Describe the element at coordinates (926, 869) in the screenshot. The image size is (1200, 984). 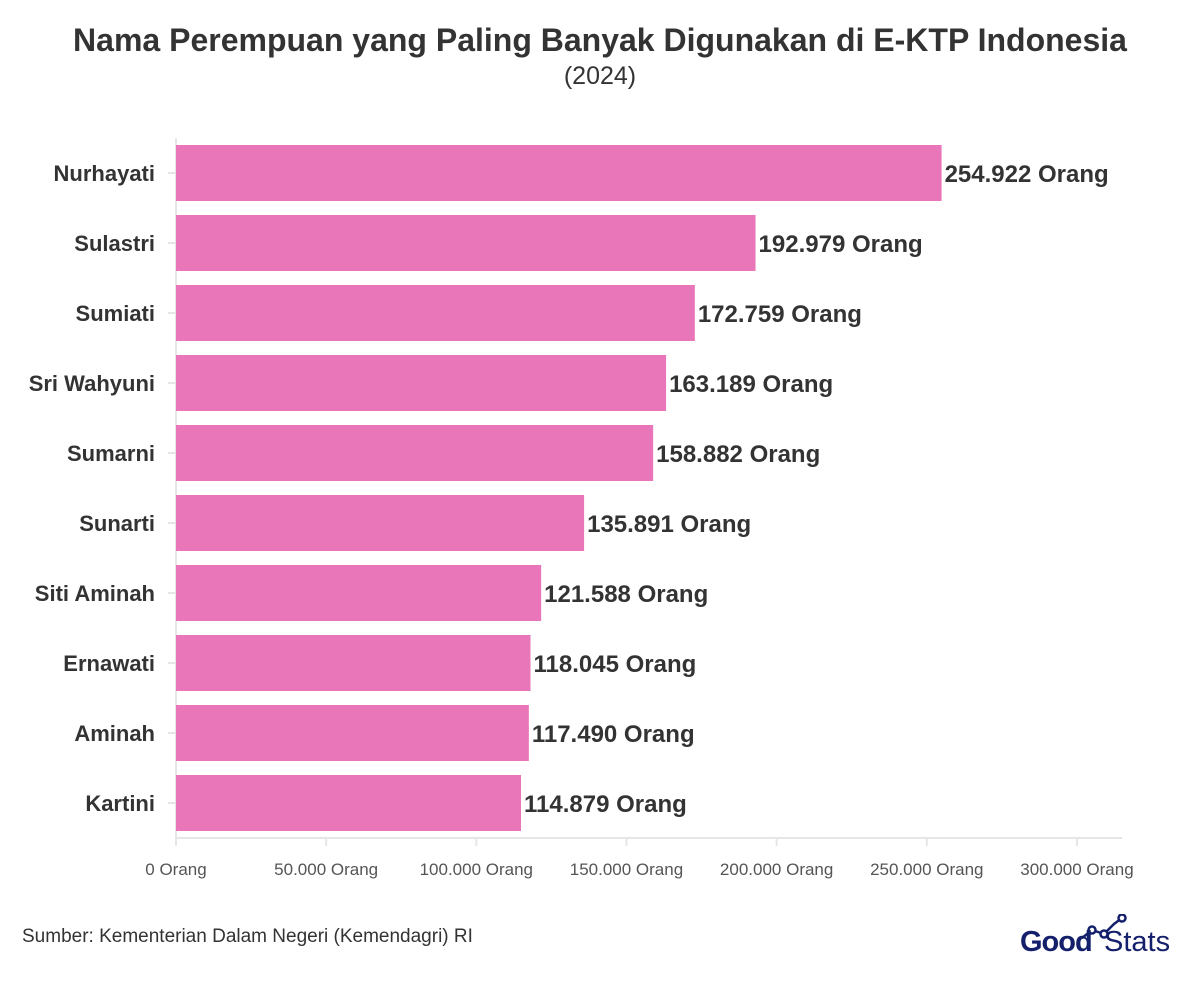
I see `x-tick-label: 250.000 Orang` at that location.